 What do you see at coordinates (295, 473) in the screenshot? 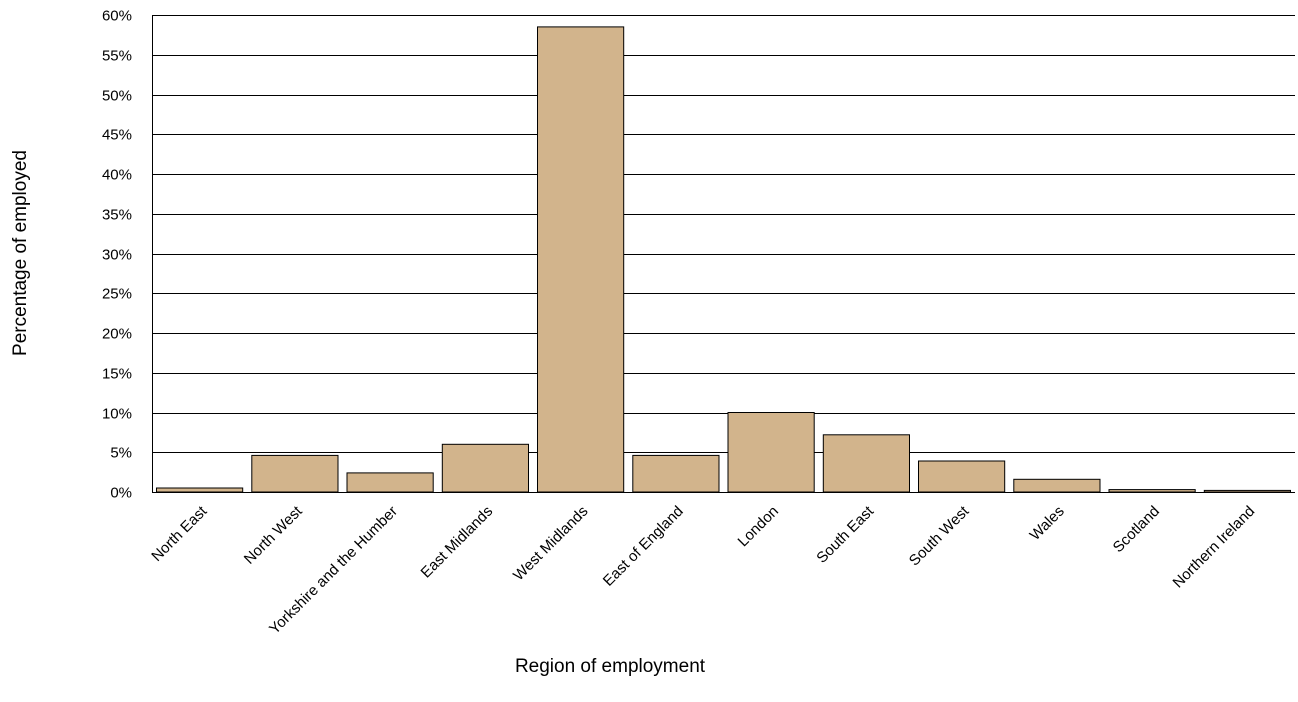
I see `bar-north-west` at bounding box center [295, 473].